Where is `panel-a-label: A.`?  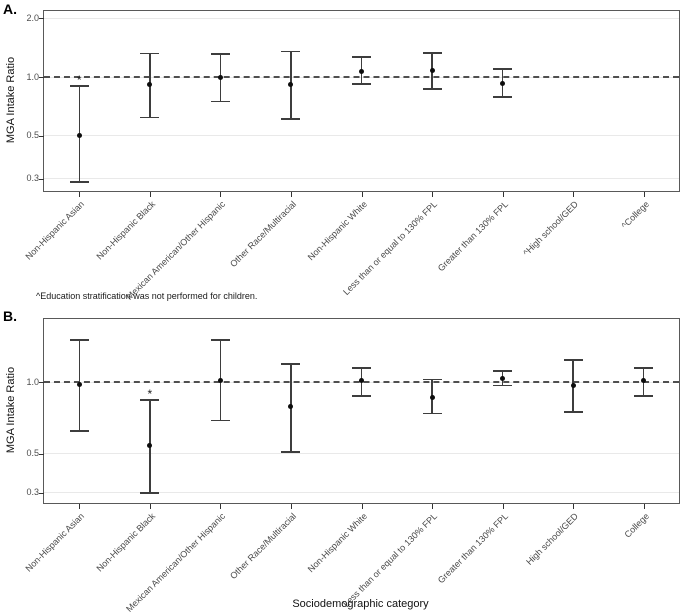
panel-a-label: A. is located at coordinates (10, 9).